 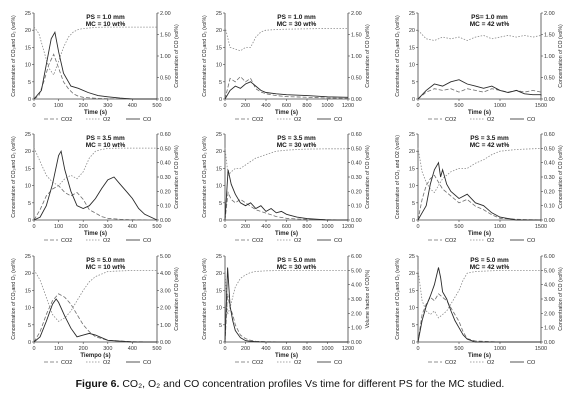 I want to click on y2-tick-label: 6.00, so click(x=549, y=257).